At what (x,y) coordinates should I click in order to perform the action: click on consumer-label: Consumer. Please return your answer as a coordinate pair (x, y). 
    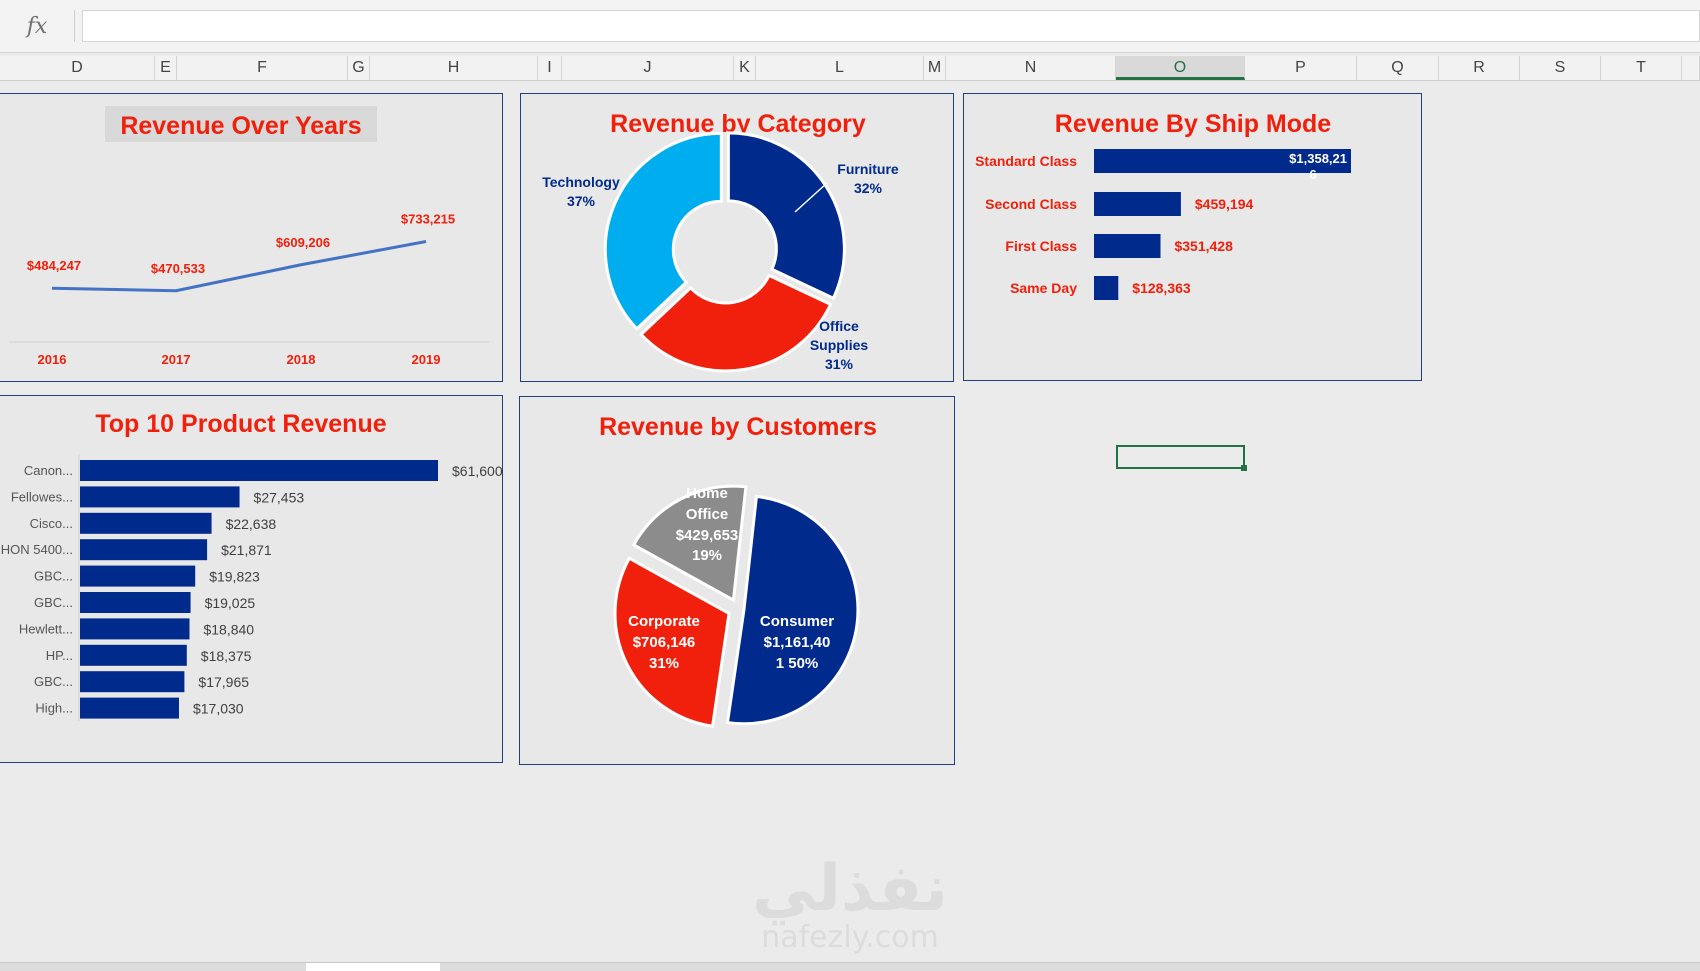
    Looking at the image, I should click on (797, 621).